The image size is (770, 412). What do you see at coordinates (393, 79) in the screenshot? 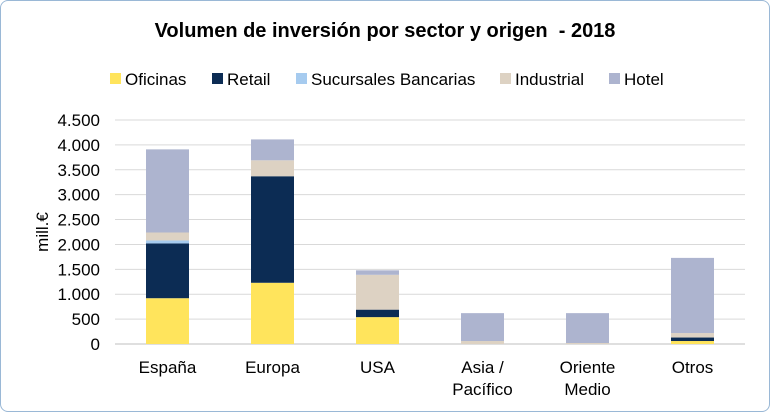
I see `legend-label: Sucursales Bancarias` at bounding box center [393, 79].